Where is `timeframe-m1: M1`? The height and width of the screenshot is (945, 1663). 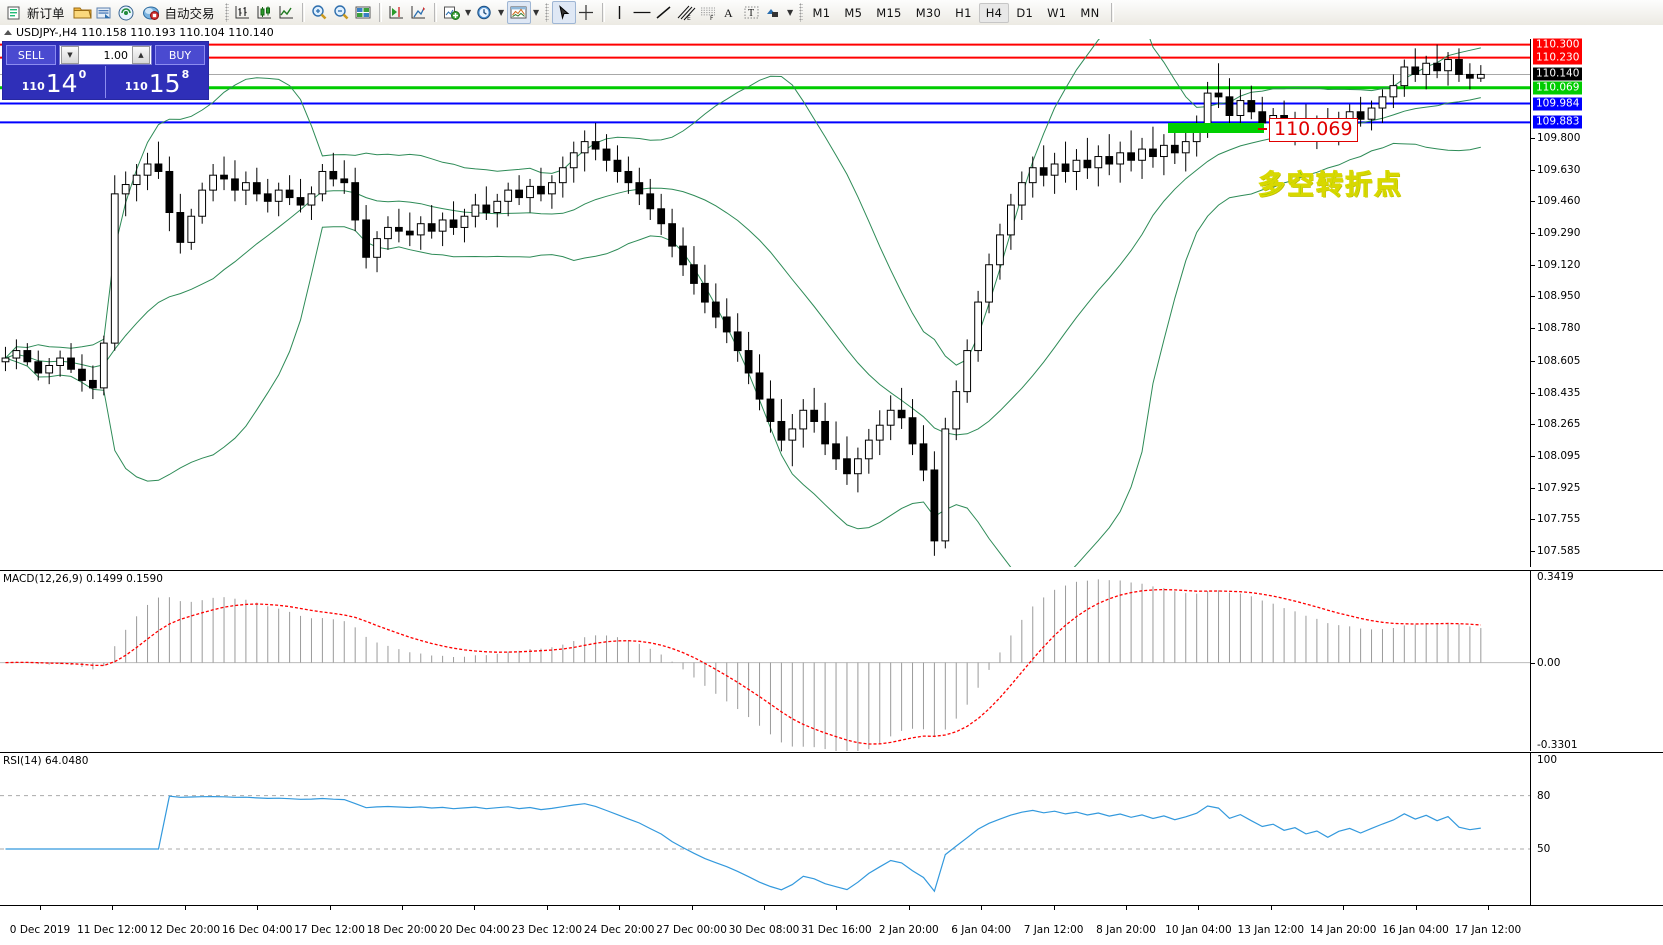
timeframe-m1: M1 is located at coordinates (821, 12).